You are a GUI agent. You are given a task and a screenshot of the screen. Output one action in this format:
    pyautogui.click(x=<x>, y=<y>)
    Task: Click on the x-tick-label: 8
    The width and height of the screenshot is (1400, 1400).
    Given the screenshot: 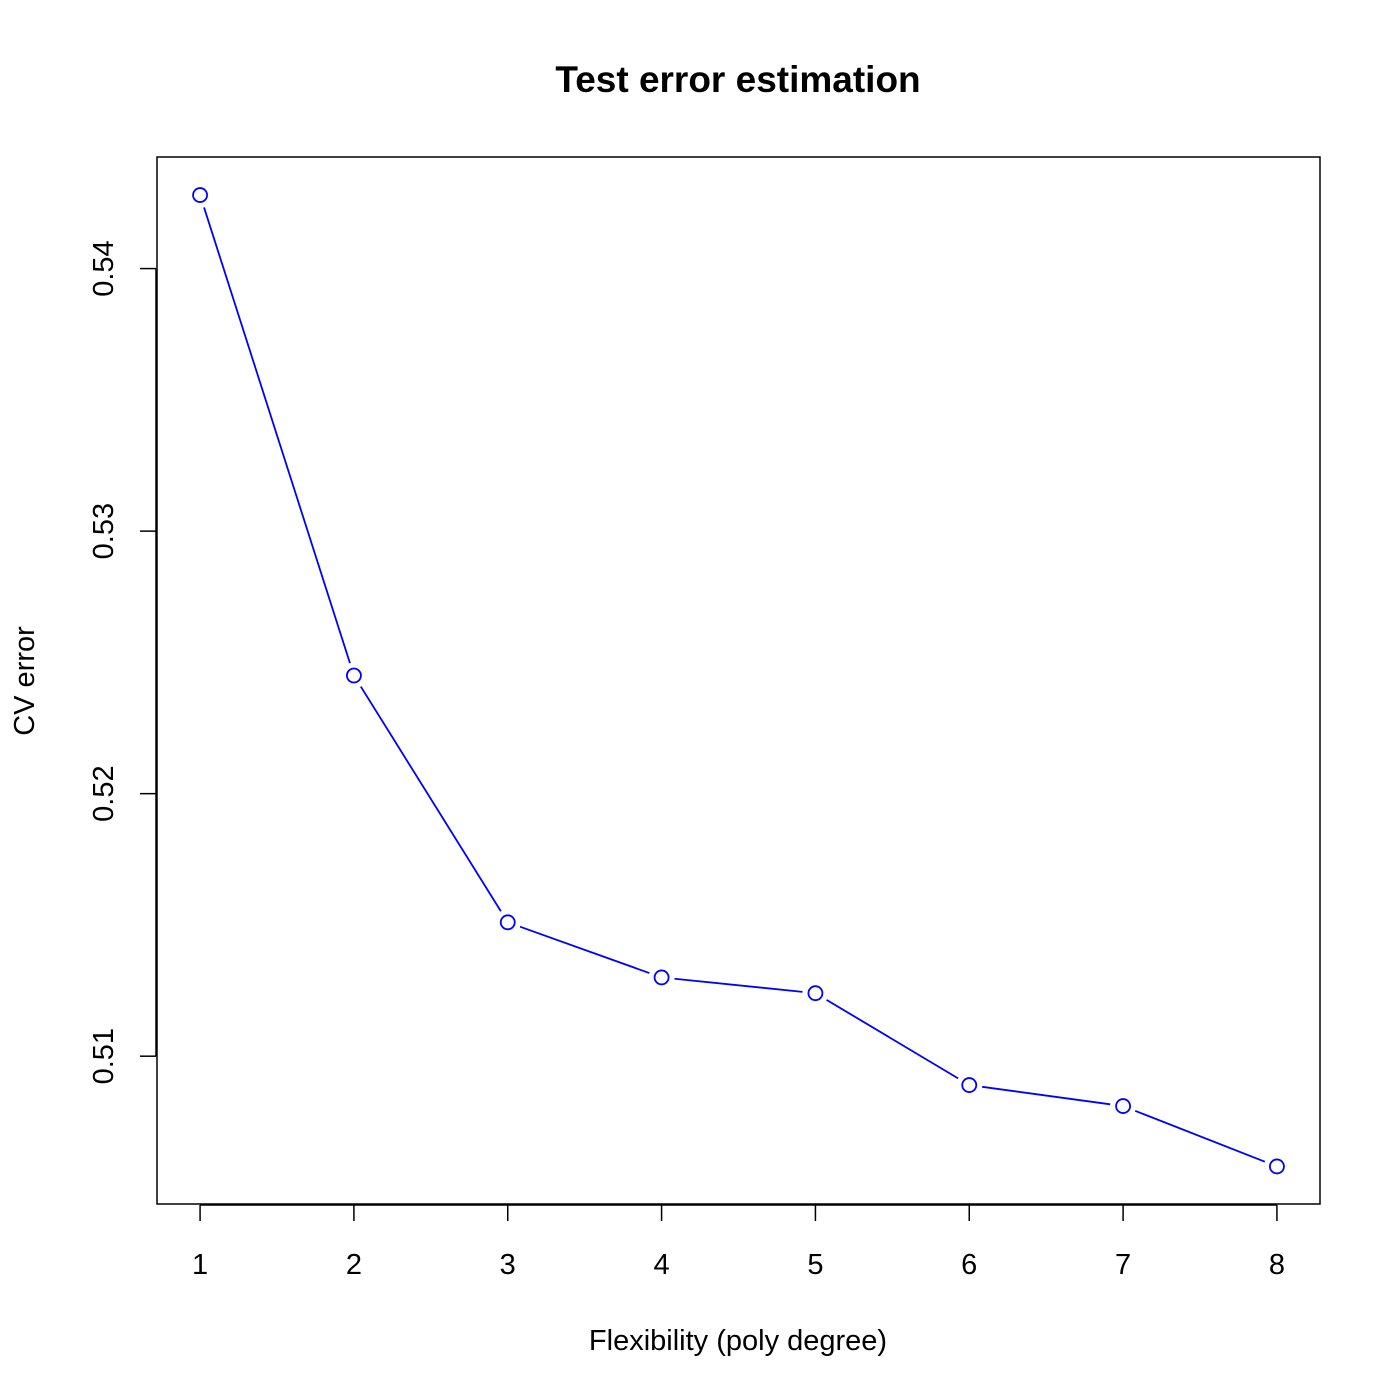 What is the action you would take?
    pyautogui.click(x=1277, y=1265)
    